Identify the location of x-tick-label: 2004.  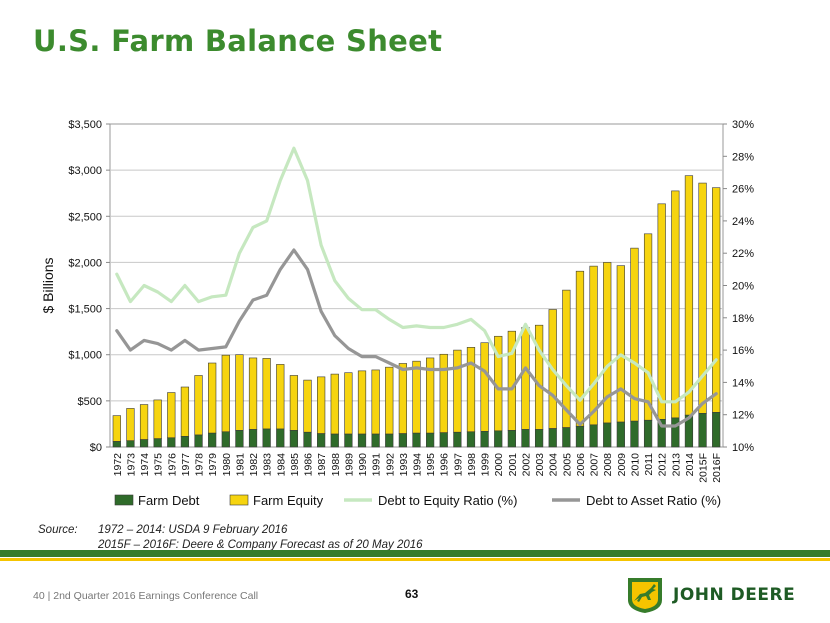
(554, 465).